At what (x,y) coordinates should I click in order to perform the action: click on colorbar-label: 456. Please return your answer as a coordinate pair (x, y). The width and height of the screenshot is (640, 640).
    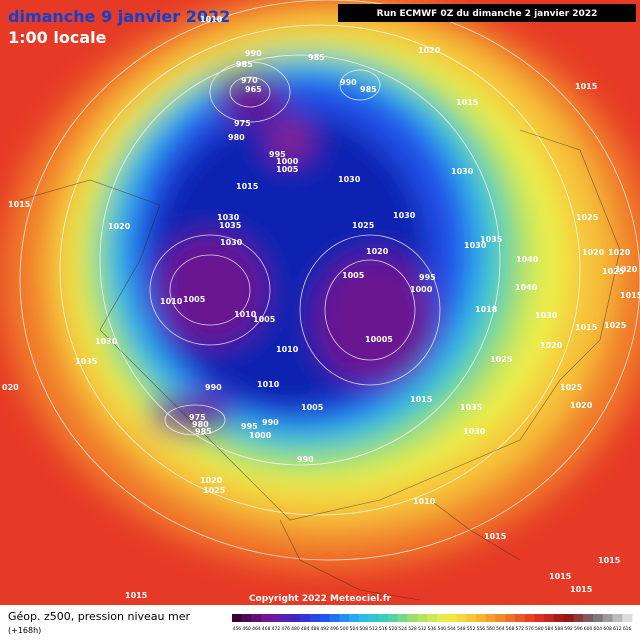
    Looking at the image, I should click on (237, 629).